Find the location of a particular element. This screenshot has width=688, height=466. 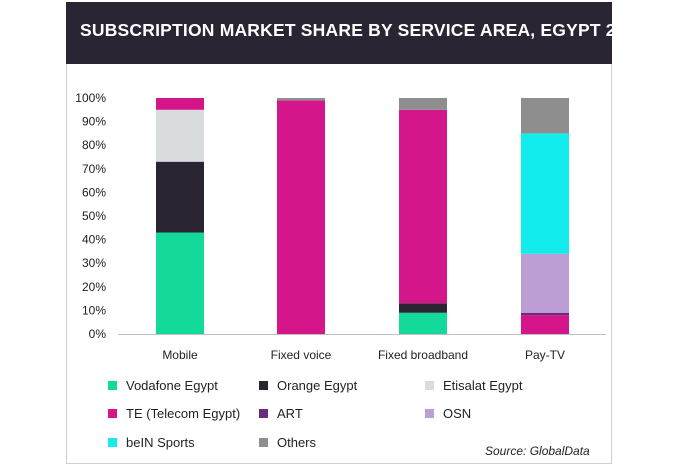

y-tick-label: 100% is located at coordinates (90, 98).